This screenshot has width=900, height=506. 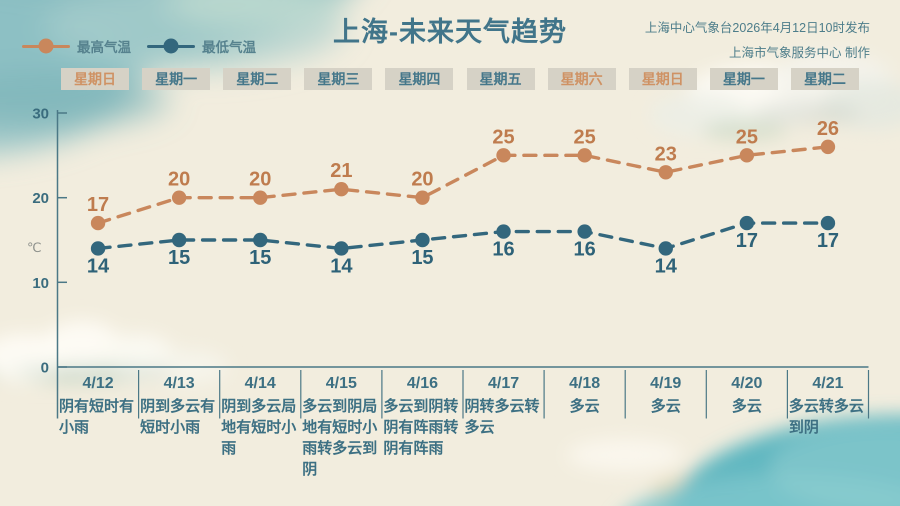 I want to click on weekday-chip-4: 星期四, so click(x=419, y=79).